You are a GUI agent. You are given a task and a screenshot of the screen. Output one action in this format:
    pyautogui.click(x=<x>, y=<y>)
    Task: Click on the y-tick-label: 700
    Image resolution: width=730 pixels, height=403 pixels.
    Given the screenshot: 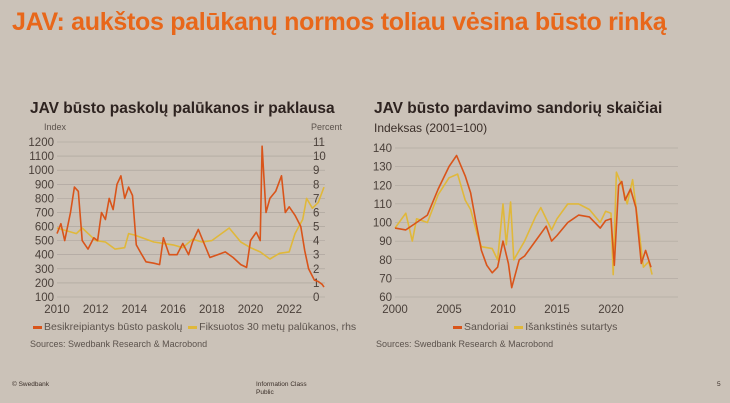 What is the action you would take?
    pyautogui.click(x=44, y=213)
    